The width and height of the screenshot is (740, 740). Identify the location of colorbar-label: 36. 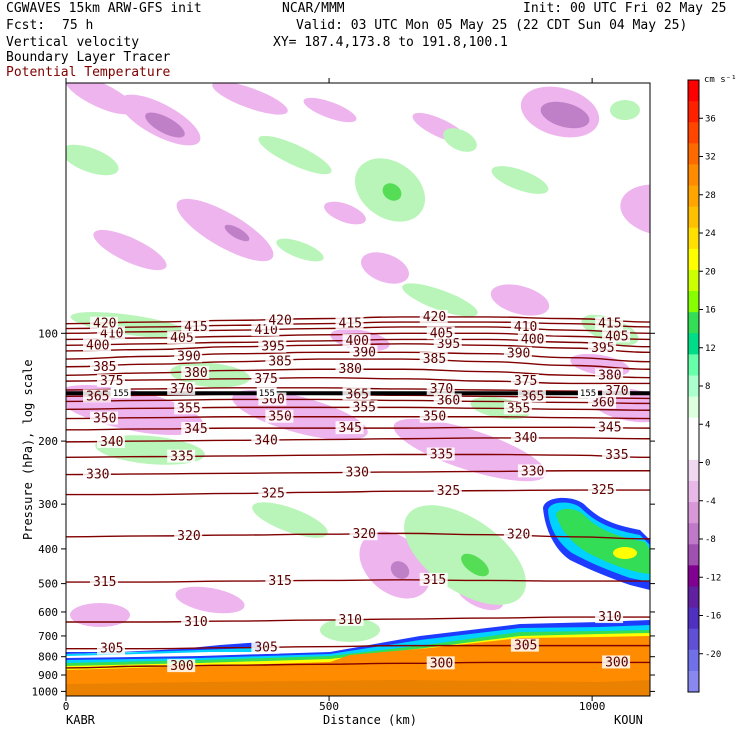
(710, 119).